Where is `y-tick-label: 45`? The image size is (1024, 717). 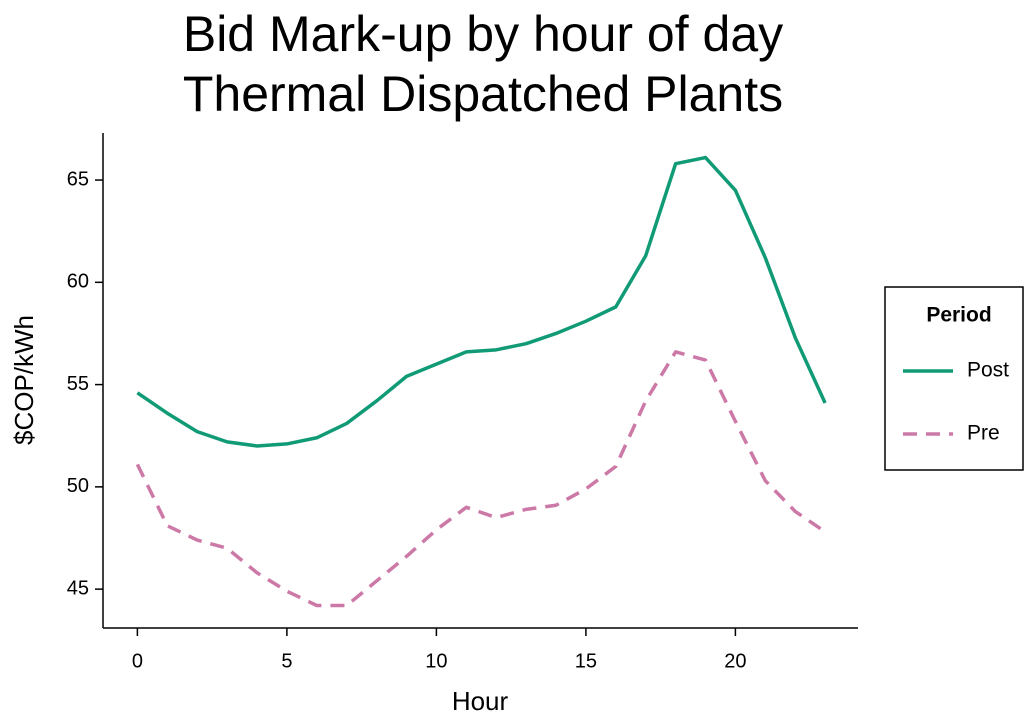 y-tick-label: 45 is located at coordinates (78, 588).